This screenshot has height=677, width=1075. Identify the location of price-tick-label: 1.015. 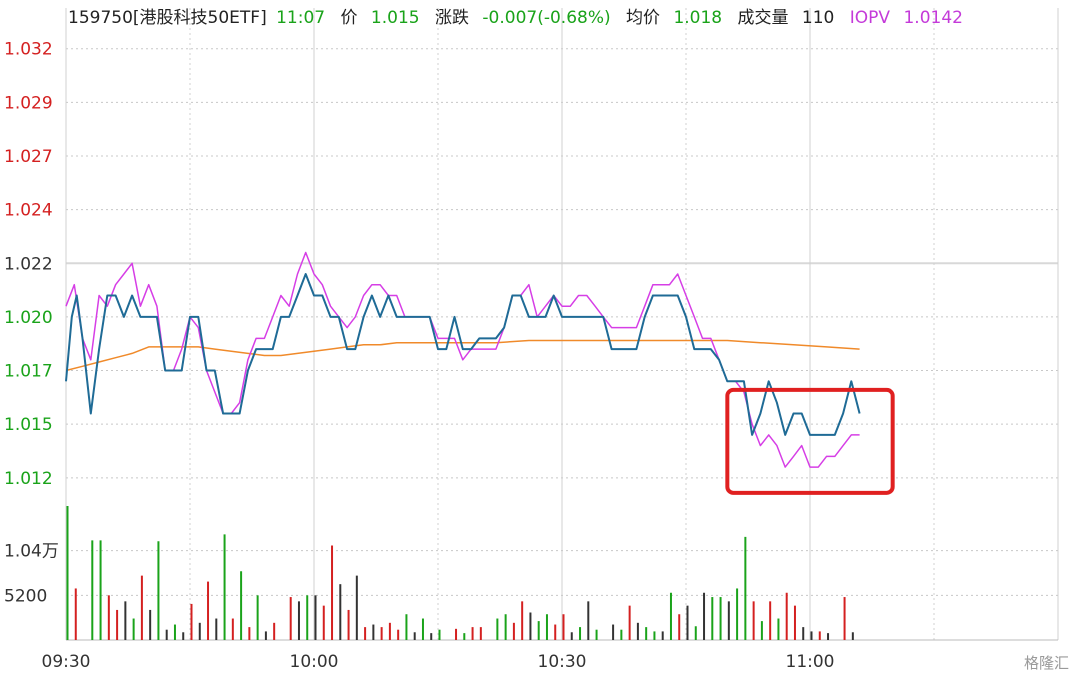
(28, 425).